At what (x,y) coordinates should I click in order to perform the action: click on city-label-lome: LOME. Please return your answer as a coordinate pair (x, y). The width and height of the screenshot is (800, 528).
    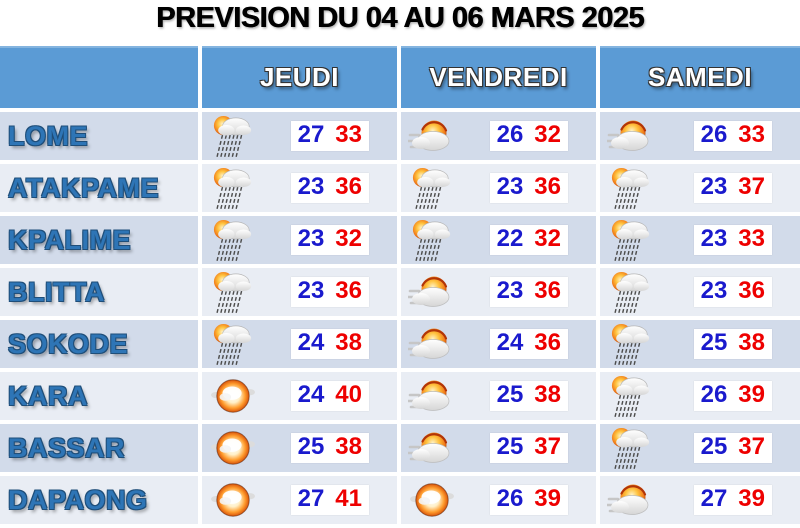
    Looking at the image, I should click on (99, 136).